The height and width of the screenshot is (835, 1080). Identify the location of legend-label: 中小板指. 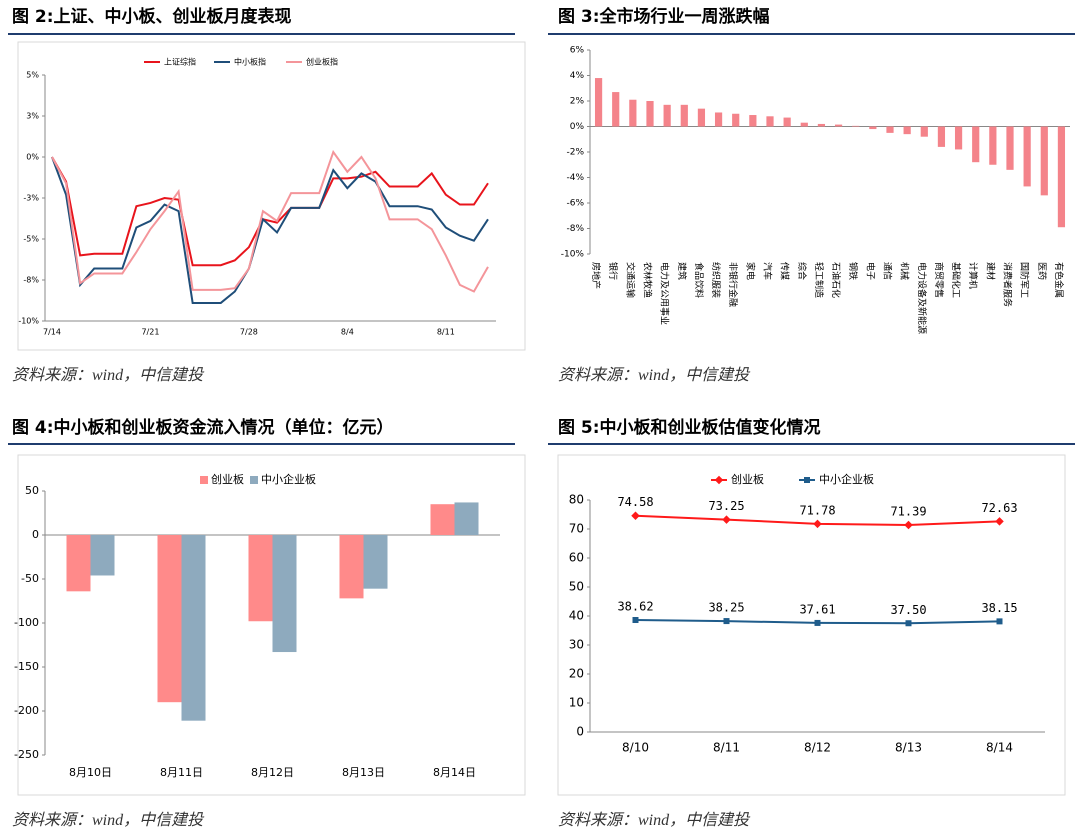
(250, 62).